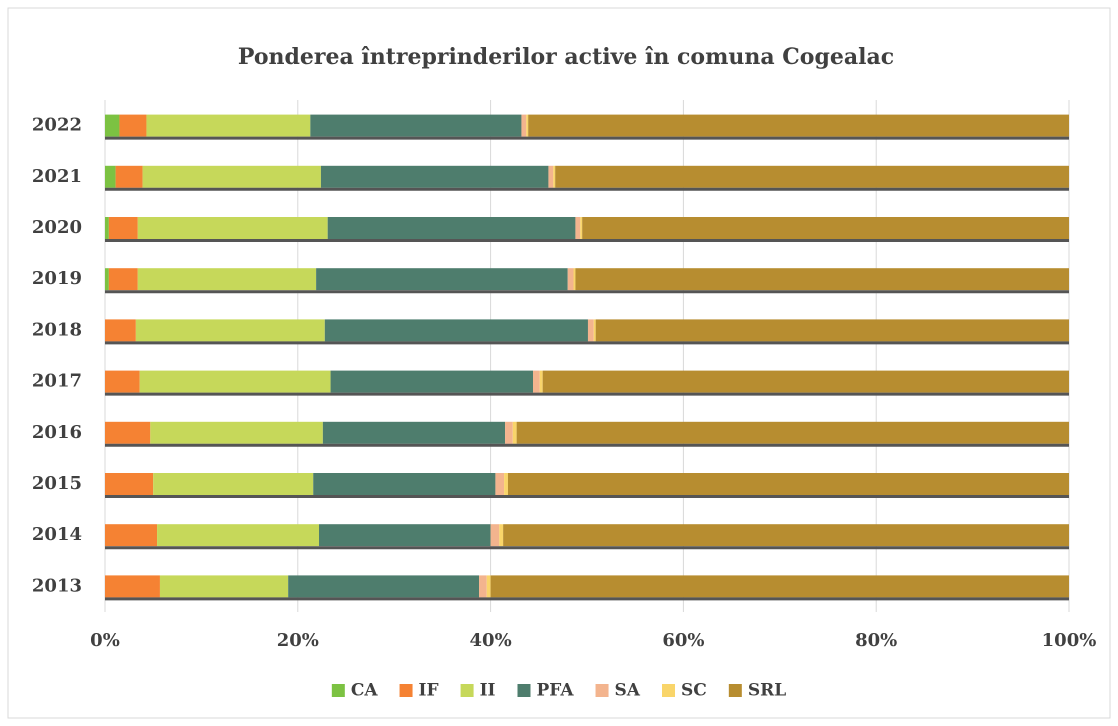 The image size is (1118, 726). I want to click on legend-label: SA, so click(628, 691).